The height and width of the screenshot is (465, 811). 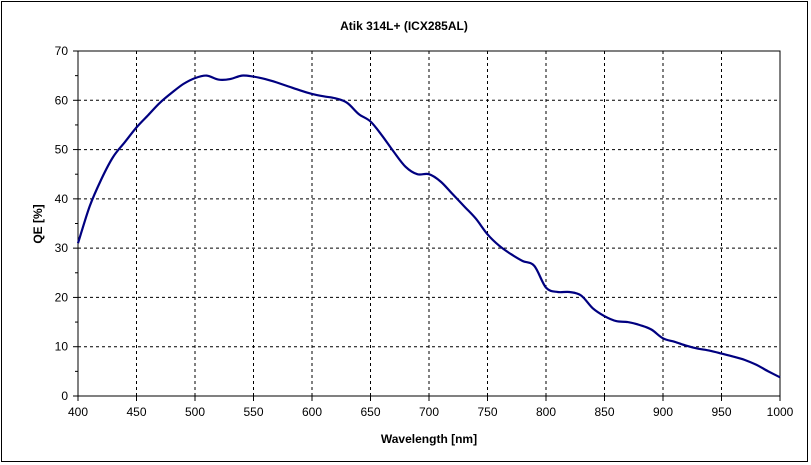 What do you see at coordinates (721, 412) in the screenshot?
I see `x-tick-label: 950` at bounding box center [721, 412].